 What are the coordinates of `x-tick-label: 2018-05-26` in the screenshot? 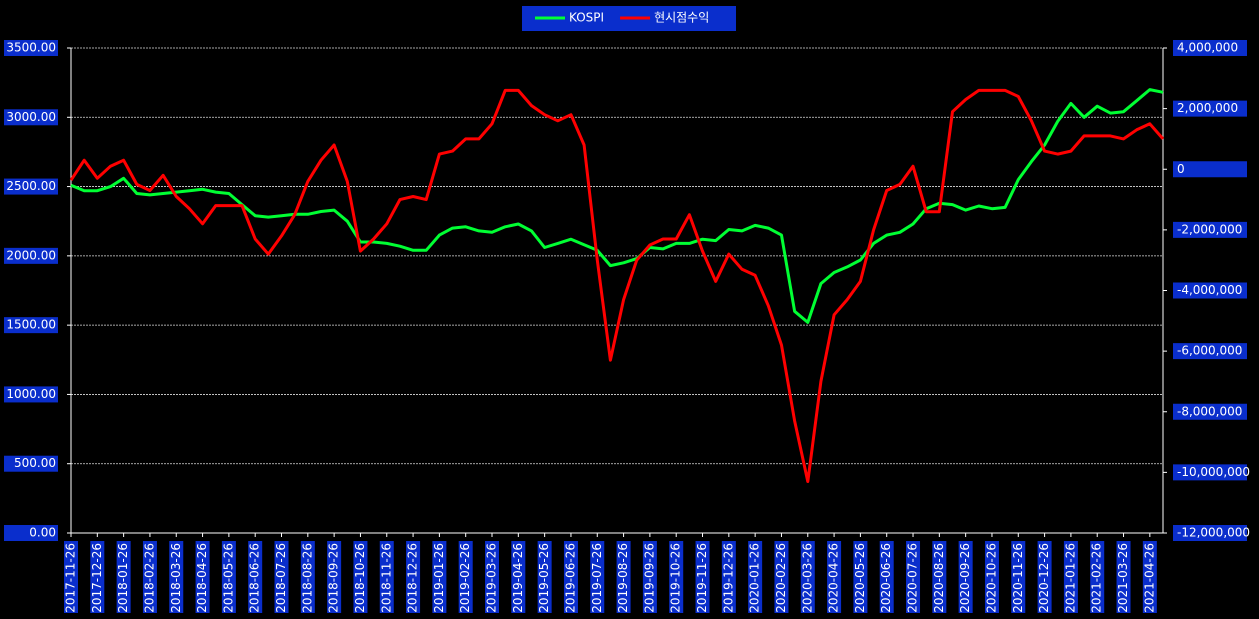 It's located at (228, 578).